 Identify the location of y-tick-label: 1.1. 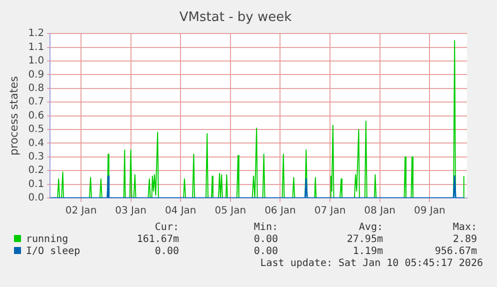
(36, 47).